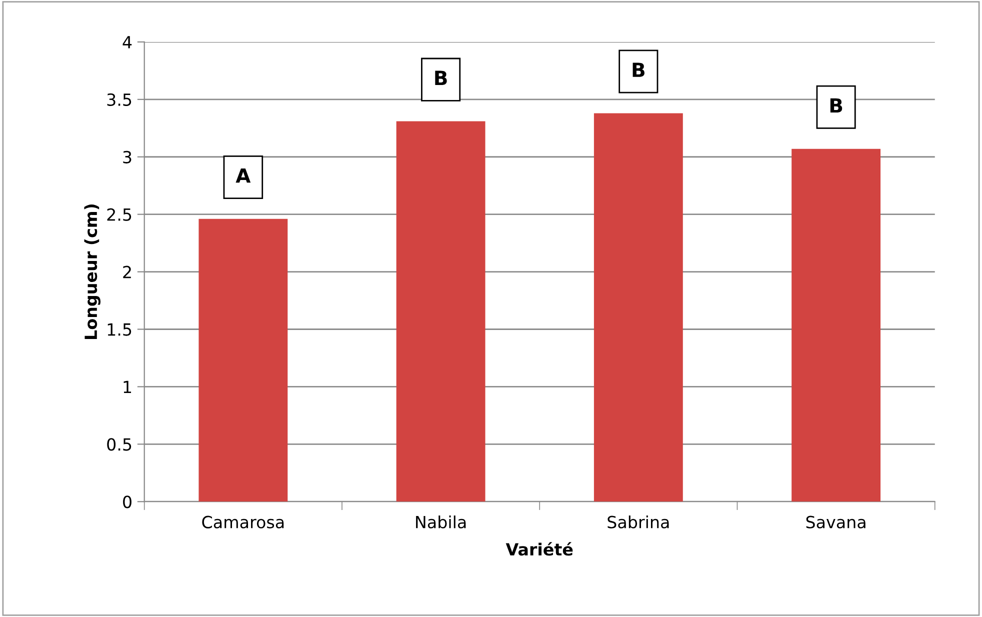  Describe the element at coordinates (441, 522) in the screenshot. I see `x-tick-label: Nabila` at that location.